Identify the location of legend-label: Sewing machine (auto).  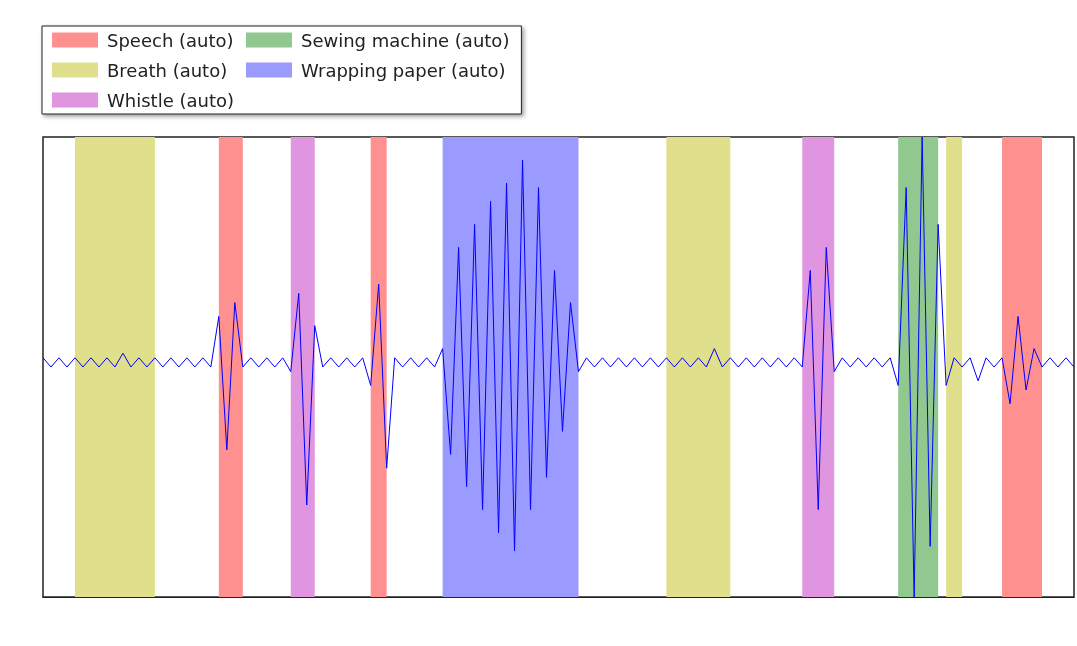
(405, 40).